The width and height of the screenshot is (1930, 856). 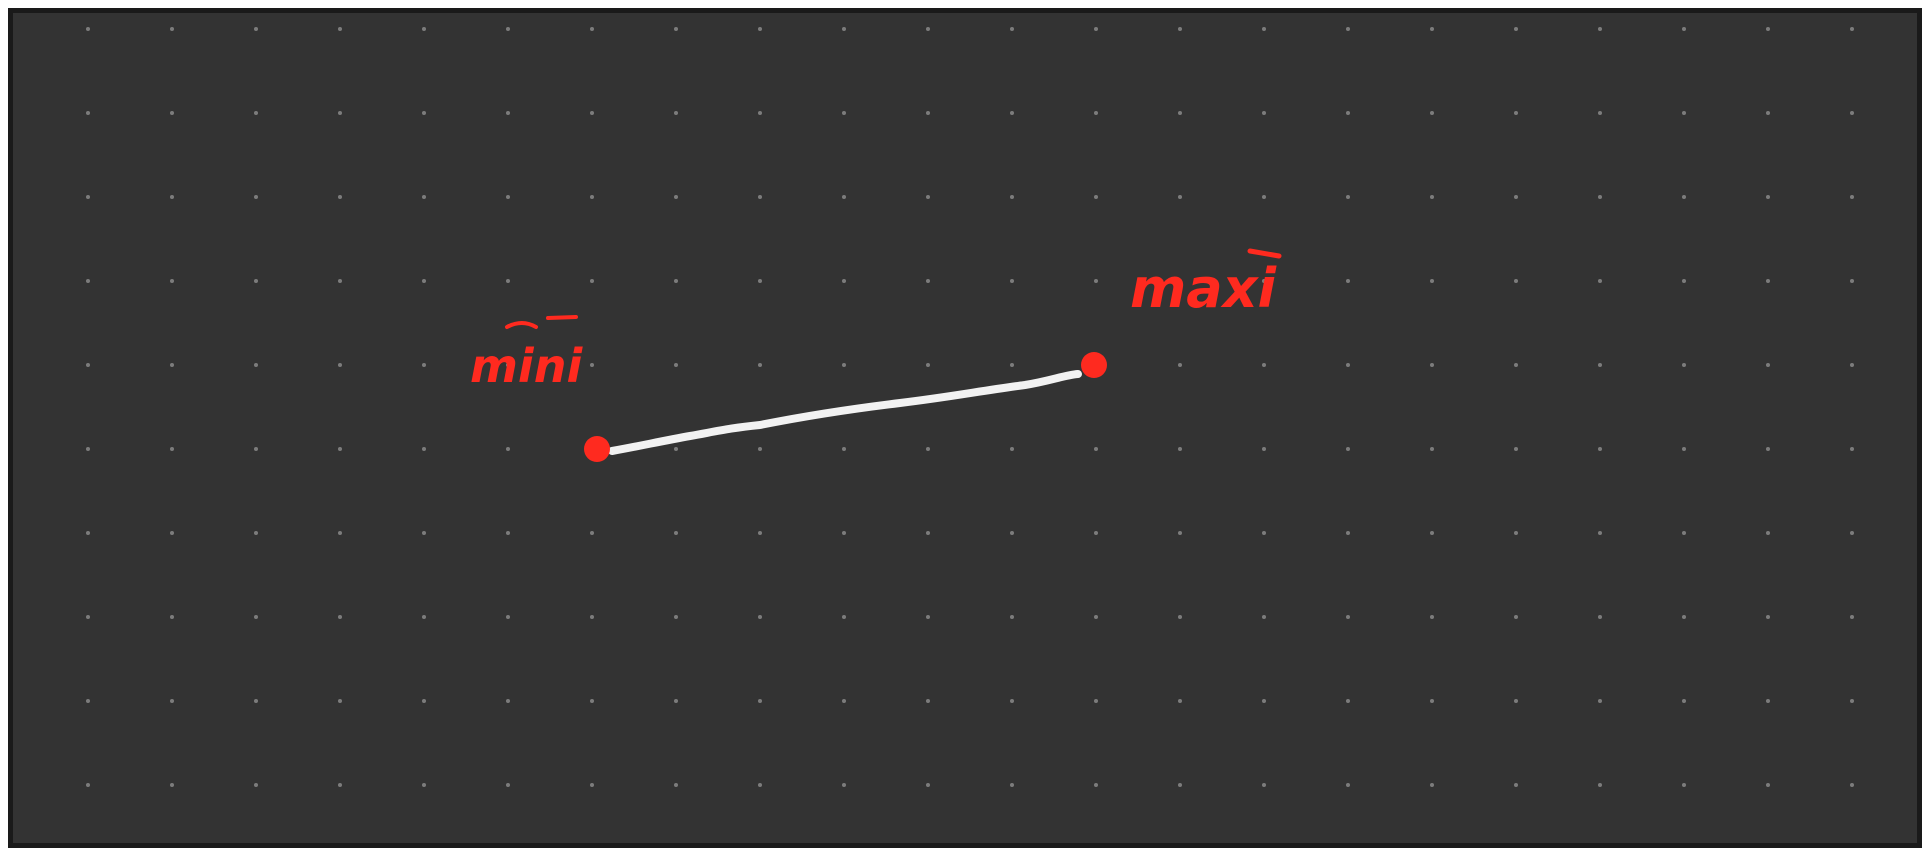 I want to click on white-segment, so click(x=845, y=412).